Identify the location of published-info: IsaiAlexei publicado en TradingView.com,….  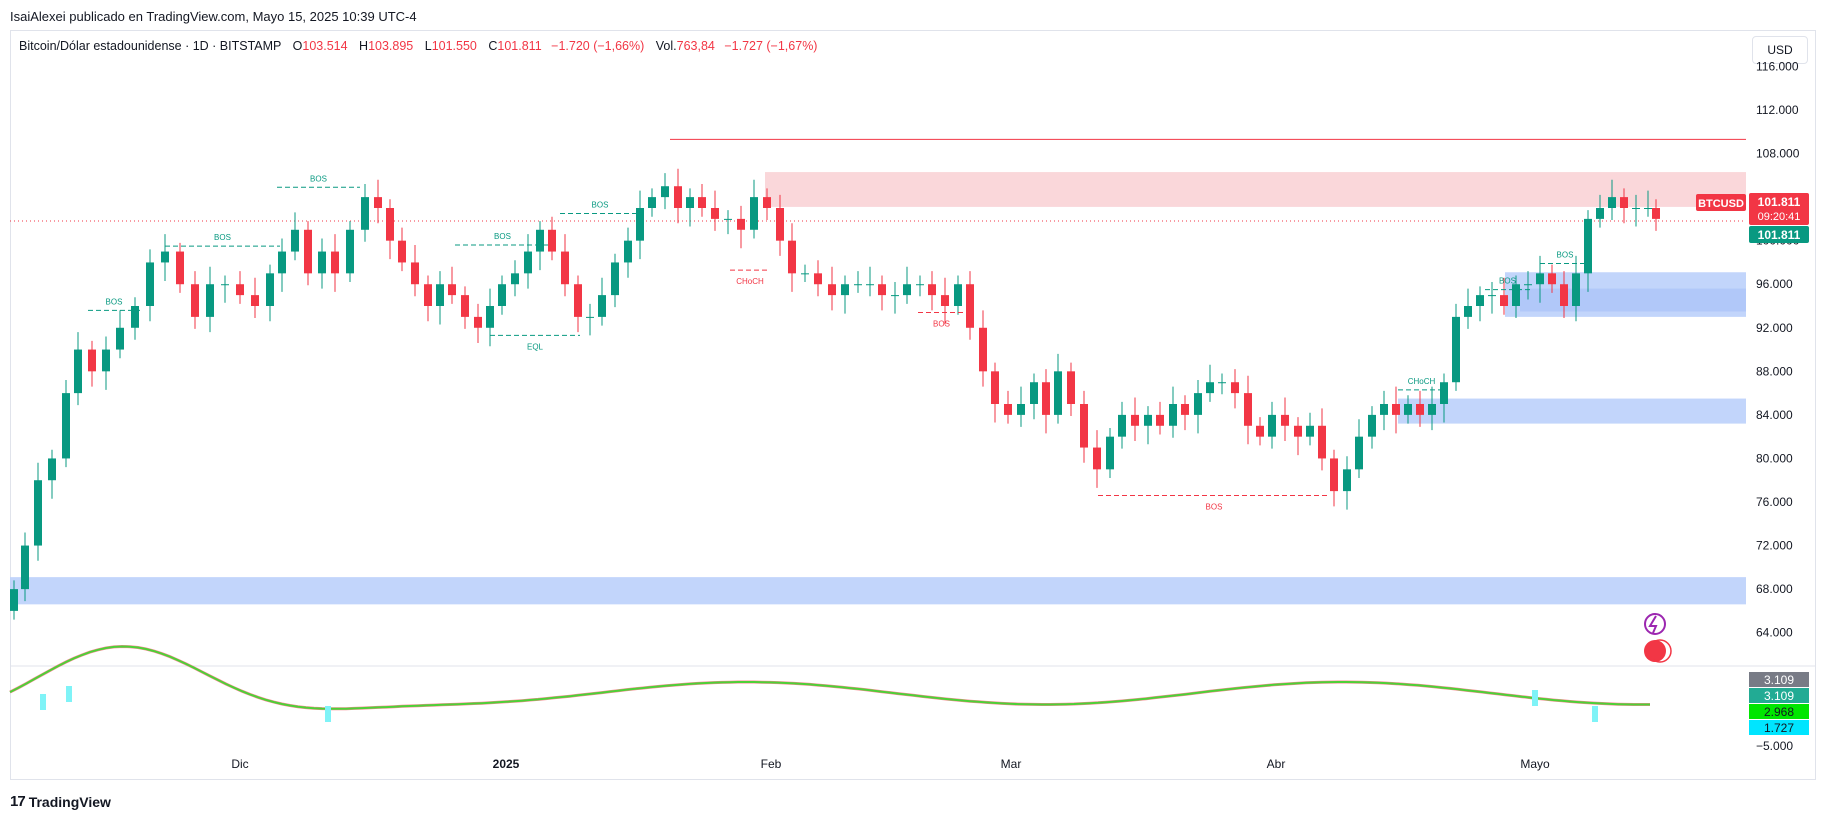
(213, 16).